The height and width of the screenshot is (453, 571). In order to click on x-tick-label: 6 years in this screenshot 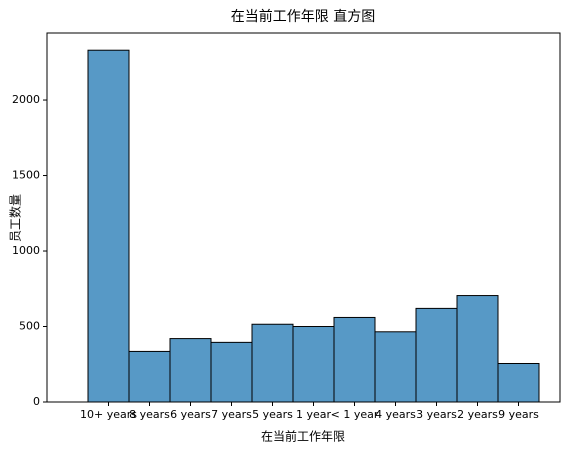, I will do `click(190, 414)`.